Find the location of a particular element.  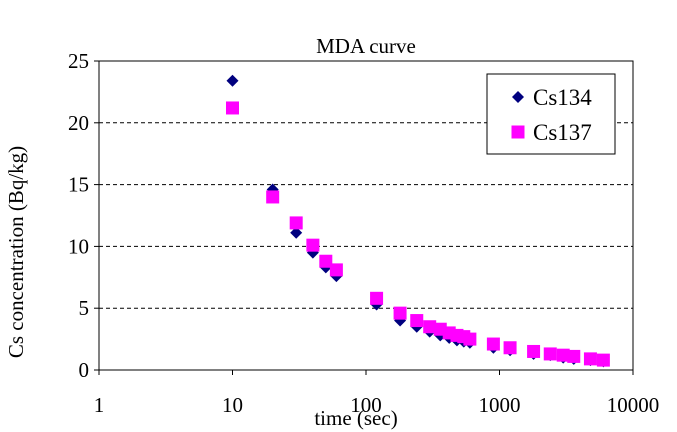

legend-label-cs134: Cs134 is located at coordinates (562, 97).